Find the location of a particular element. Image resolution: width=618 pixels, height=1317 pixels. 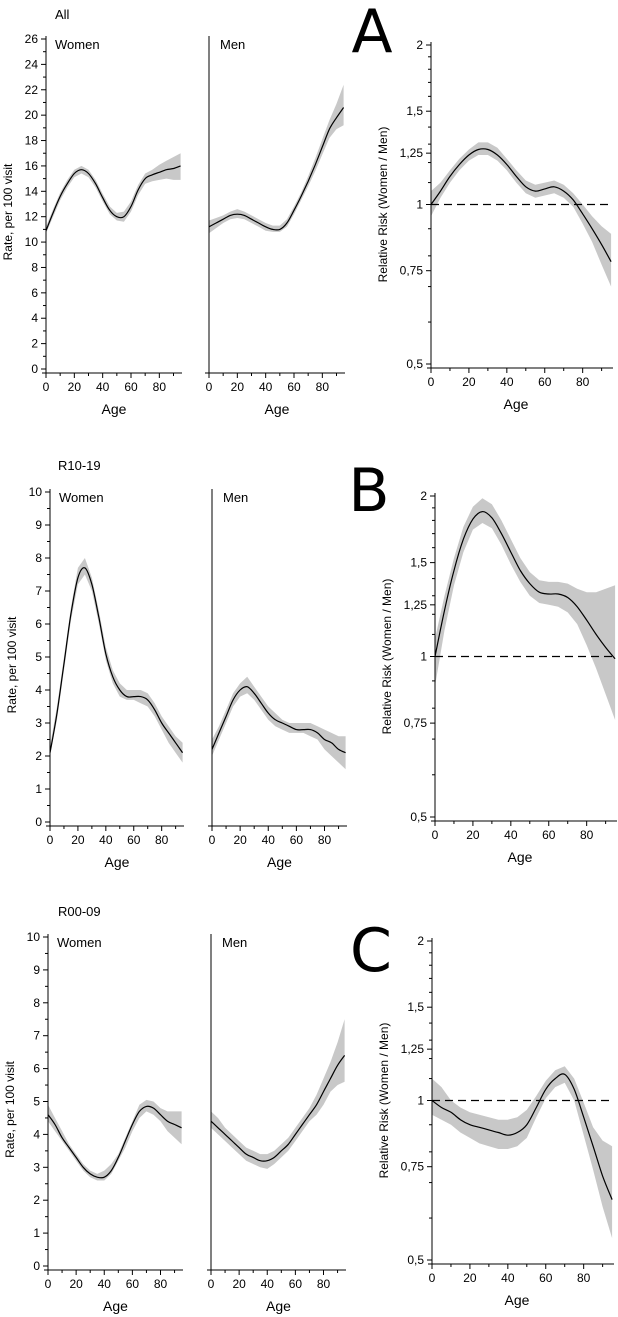

y-tick-label: 22 is located at coordinates (32, 90).